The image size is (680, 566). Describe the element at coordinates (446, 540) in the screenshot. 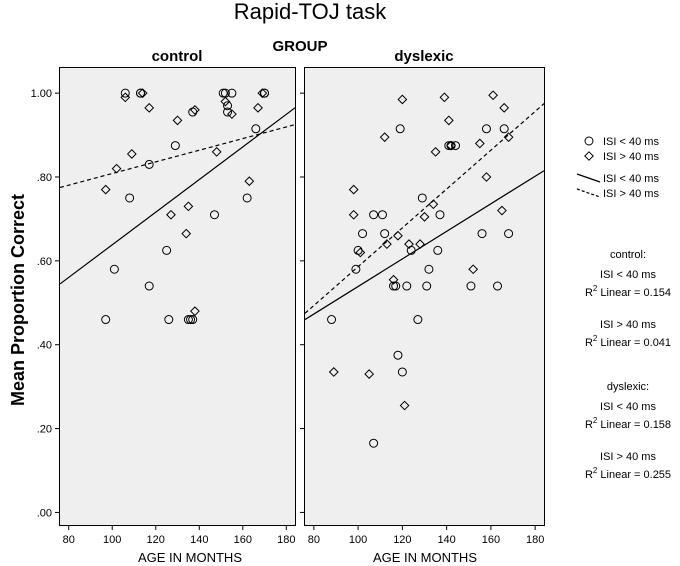

I see `x-tick-label-dyslexic: 140` at that location.